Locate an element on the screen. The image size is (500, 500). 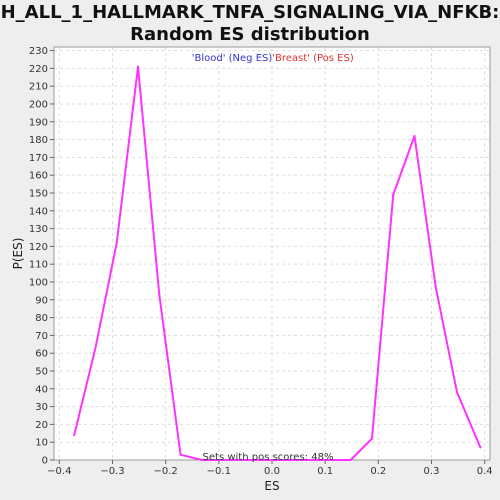
x-tick-label: 0.2 is located at coordinates (378, 471).